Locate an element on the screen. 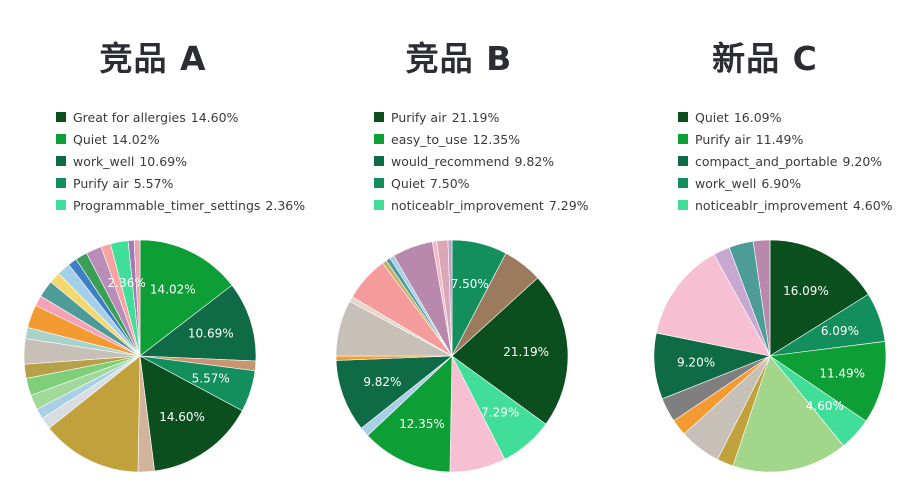 This screenshot has height=489, width=918. legend-item: Quiet 16.09% is located at coordinates (785, 117).